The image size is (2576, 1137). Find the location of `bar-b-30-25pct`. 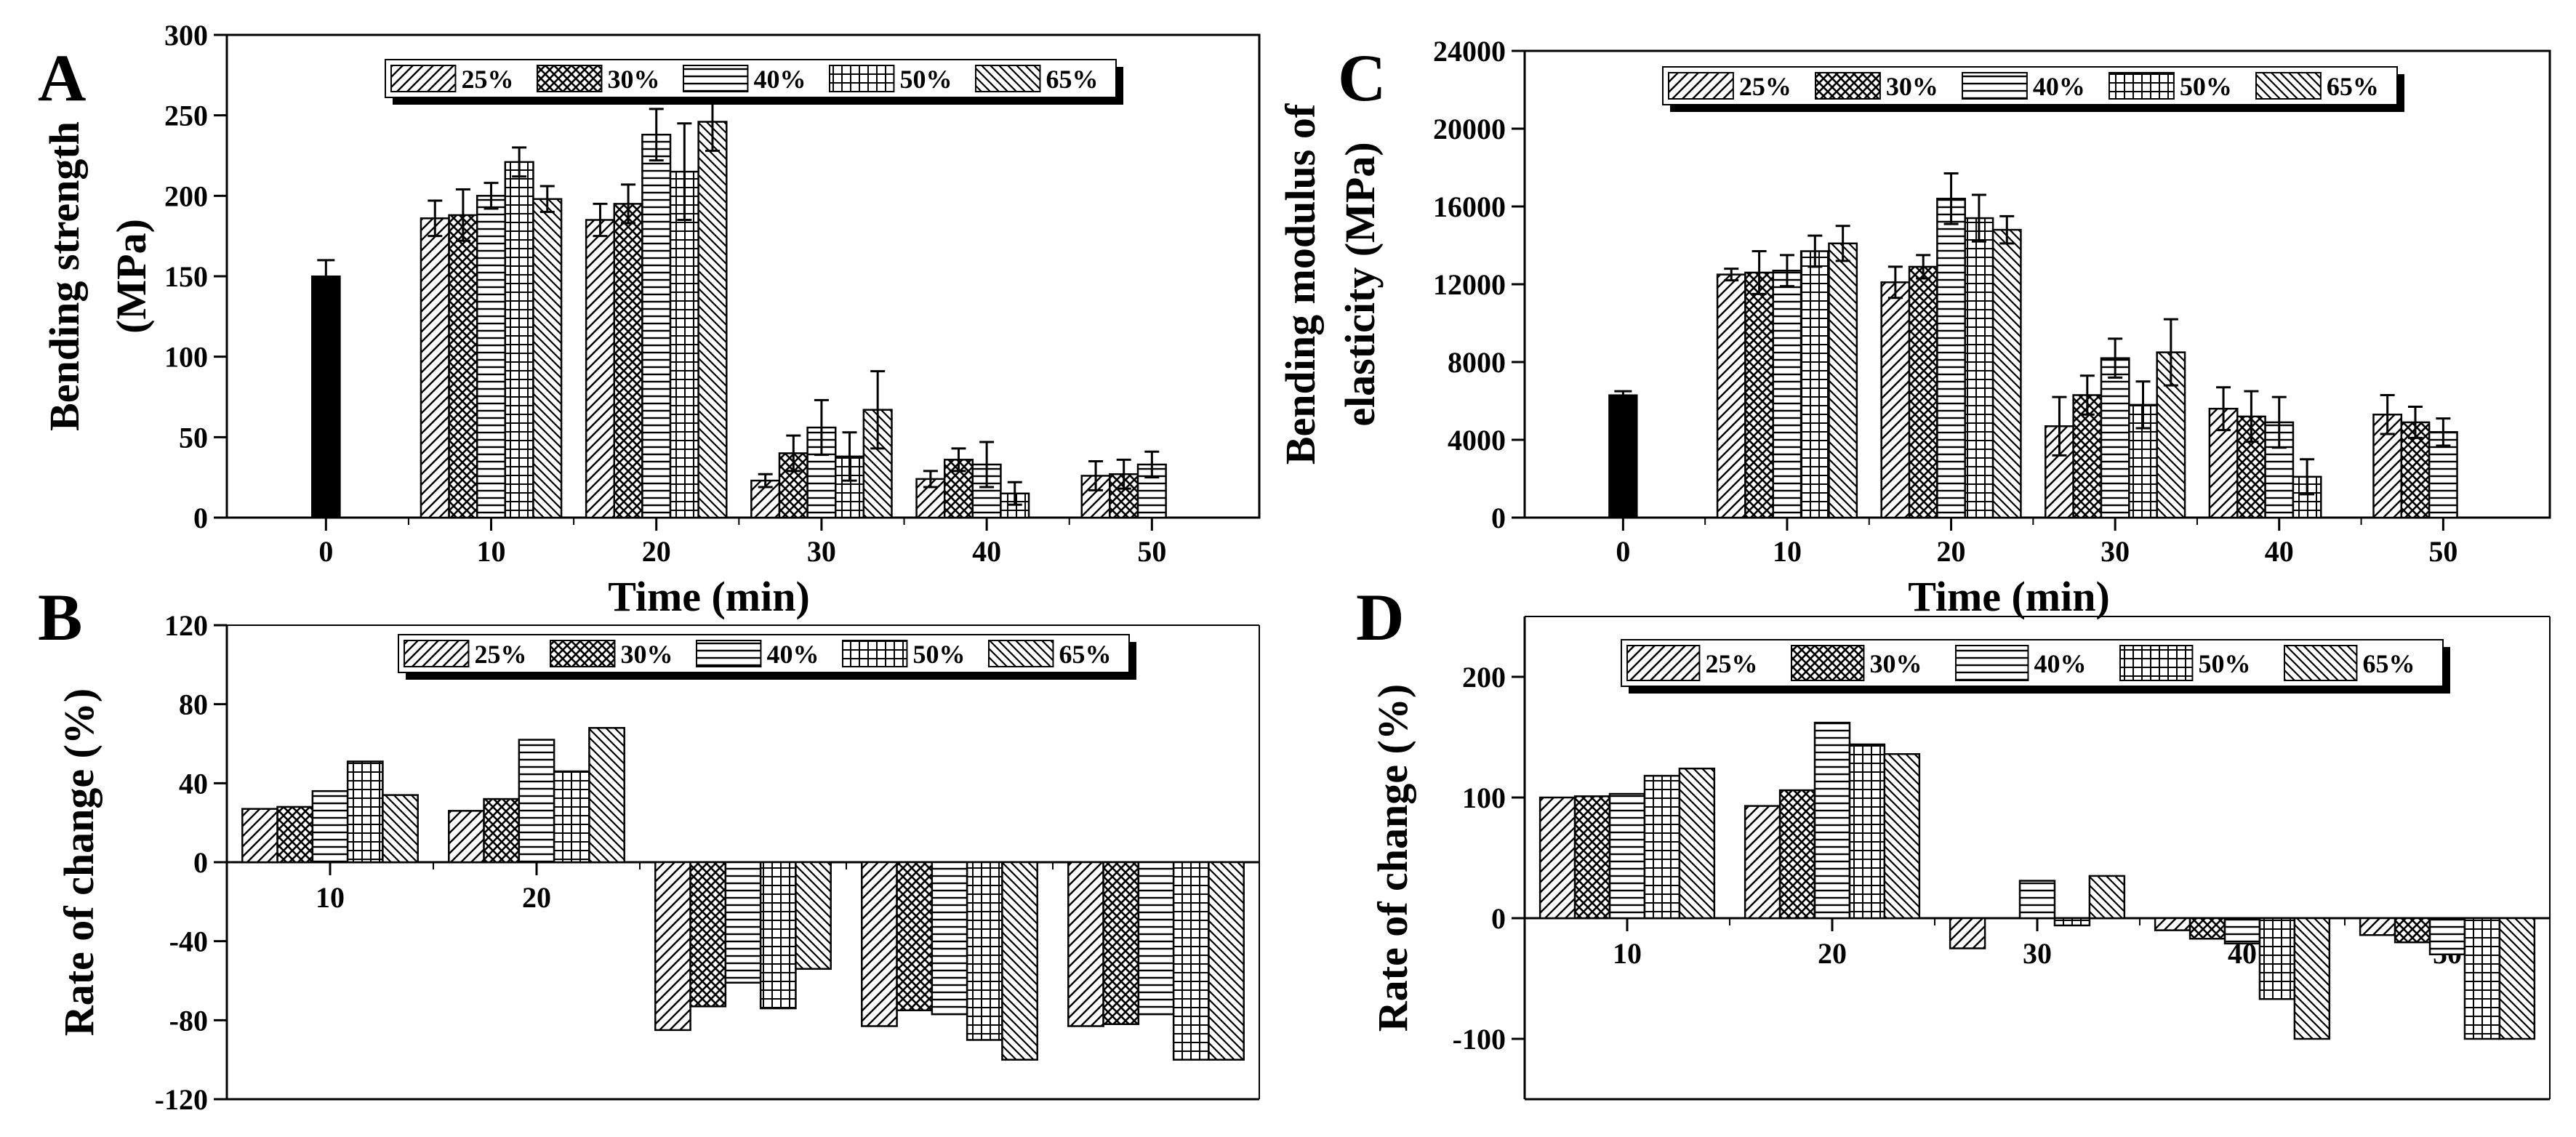

bar-b-30-25pct is located at coordinates (672, 947).